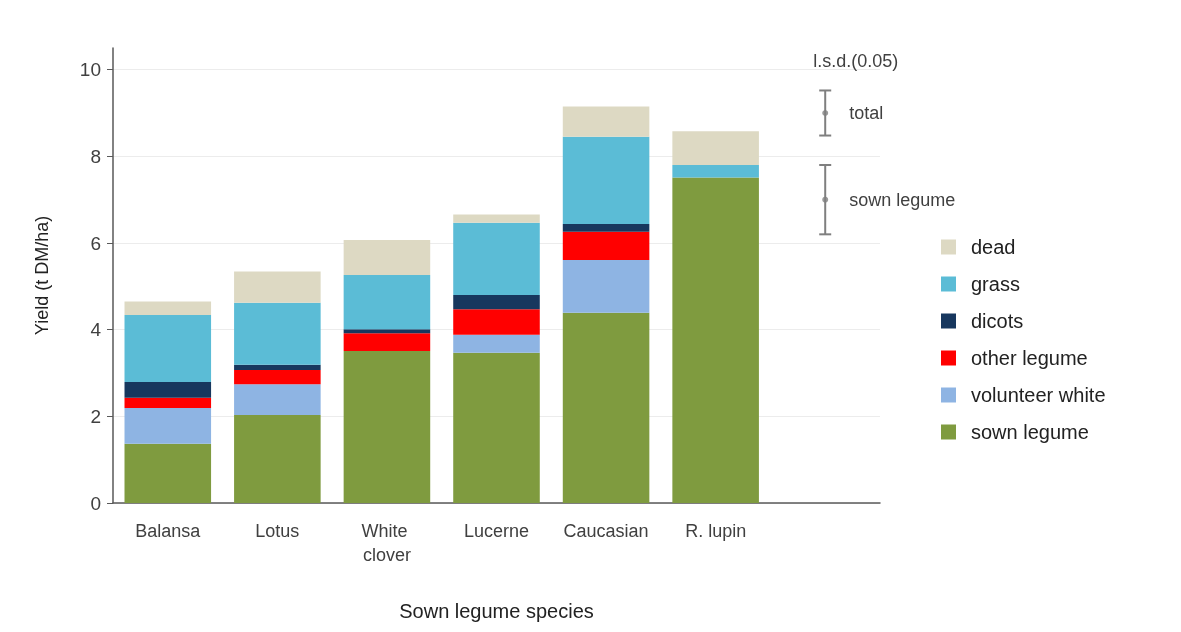 This screenshot has height=632, width=1181. I want to click on legend-label: grass, so click(995, 284).